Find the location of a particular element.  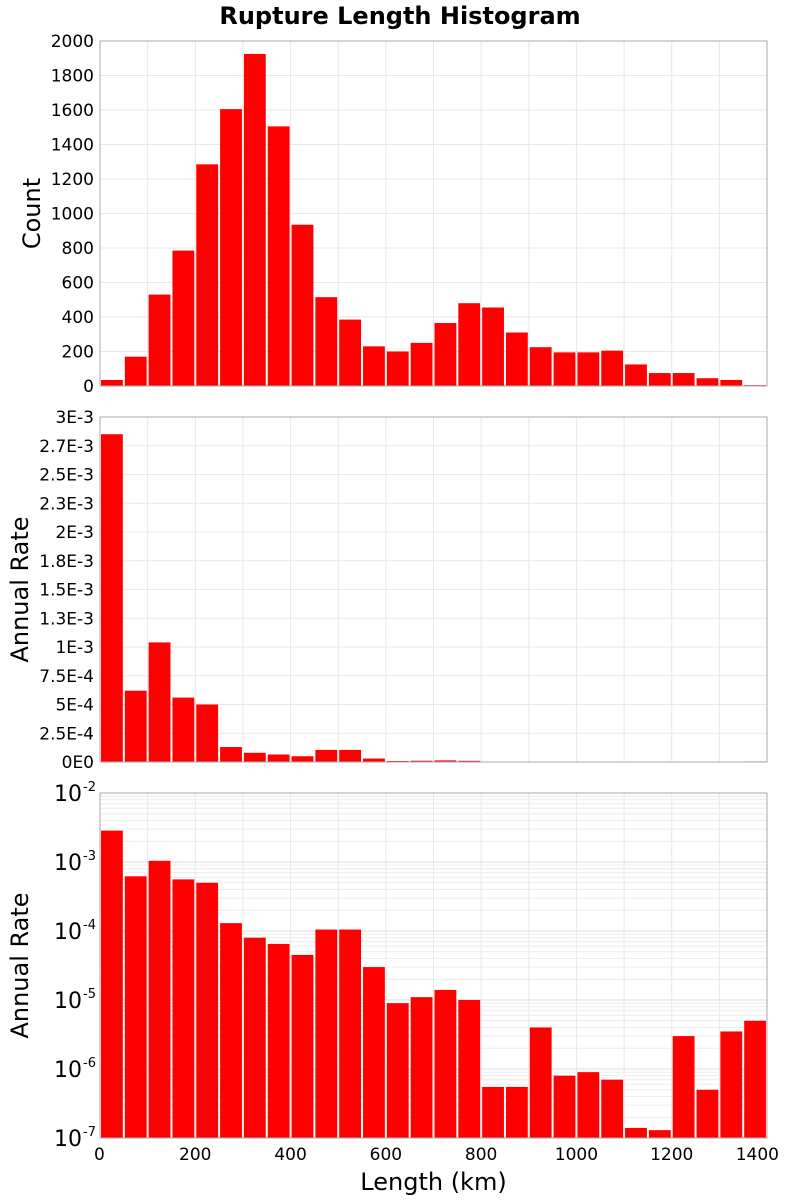

y-tick-label: 200 is located at coordinates (78, 353).